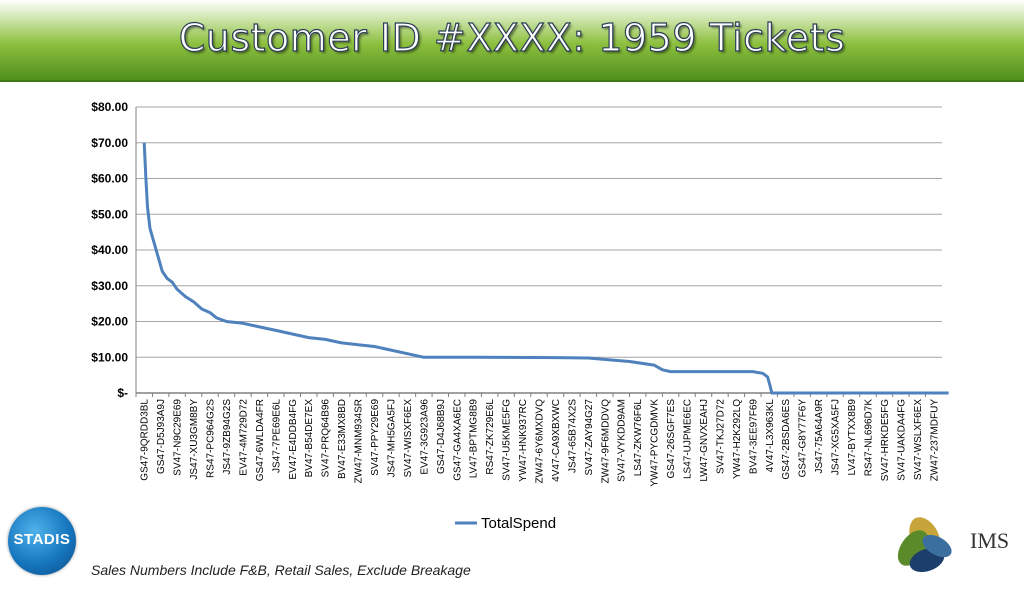  I want to click on x-tick-label: EV47-E4DDB4FG, so click(293, 439).